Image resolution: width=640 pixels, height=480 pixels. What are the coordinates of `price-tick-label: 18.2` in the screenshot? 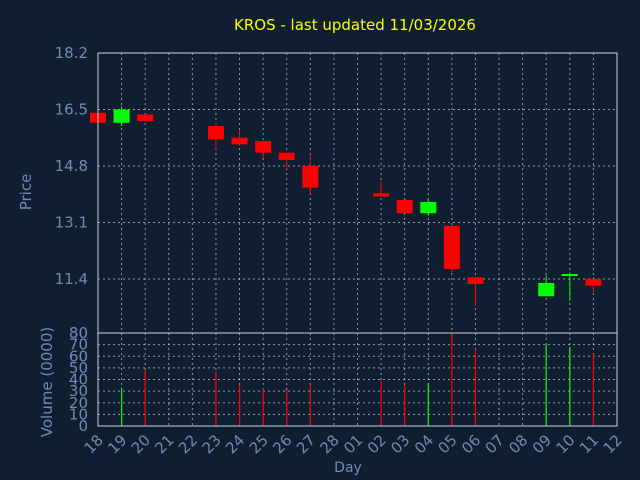 It's located at (71, 53).